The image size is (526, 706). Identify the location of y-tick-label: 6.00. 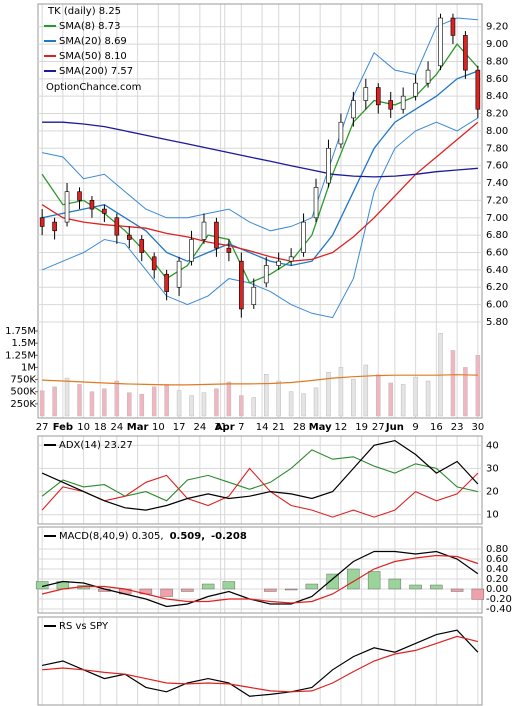
(497, 305).